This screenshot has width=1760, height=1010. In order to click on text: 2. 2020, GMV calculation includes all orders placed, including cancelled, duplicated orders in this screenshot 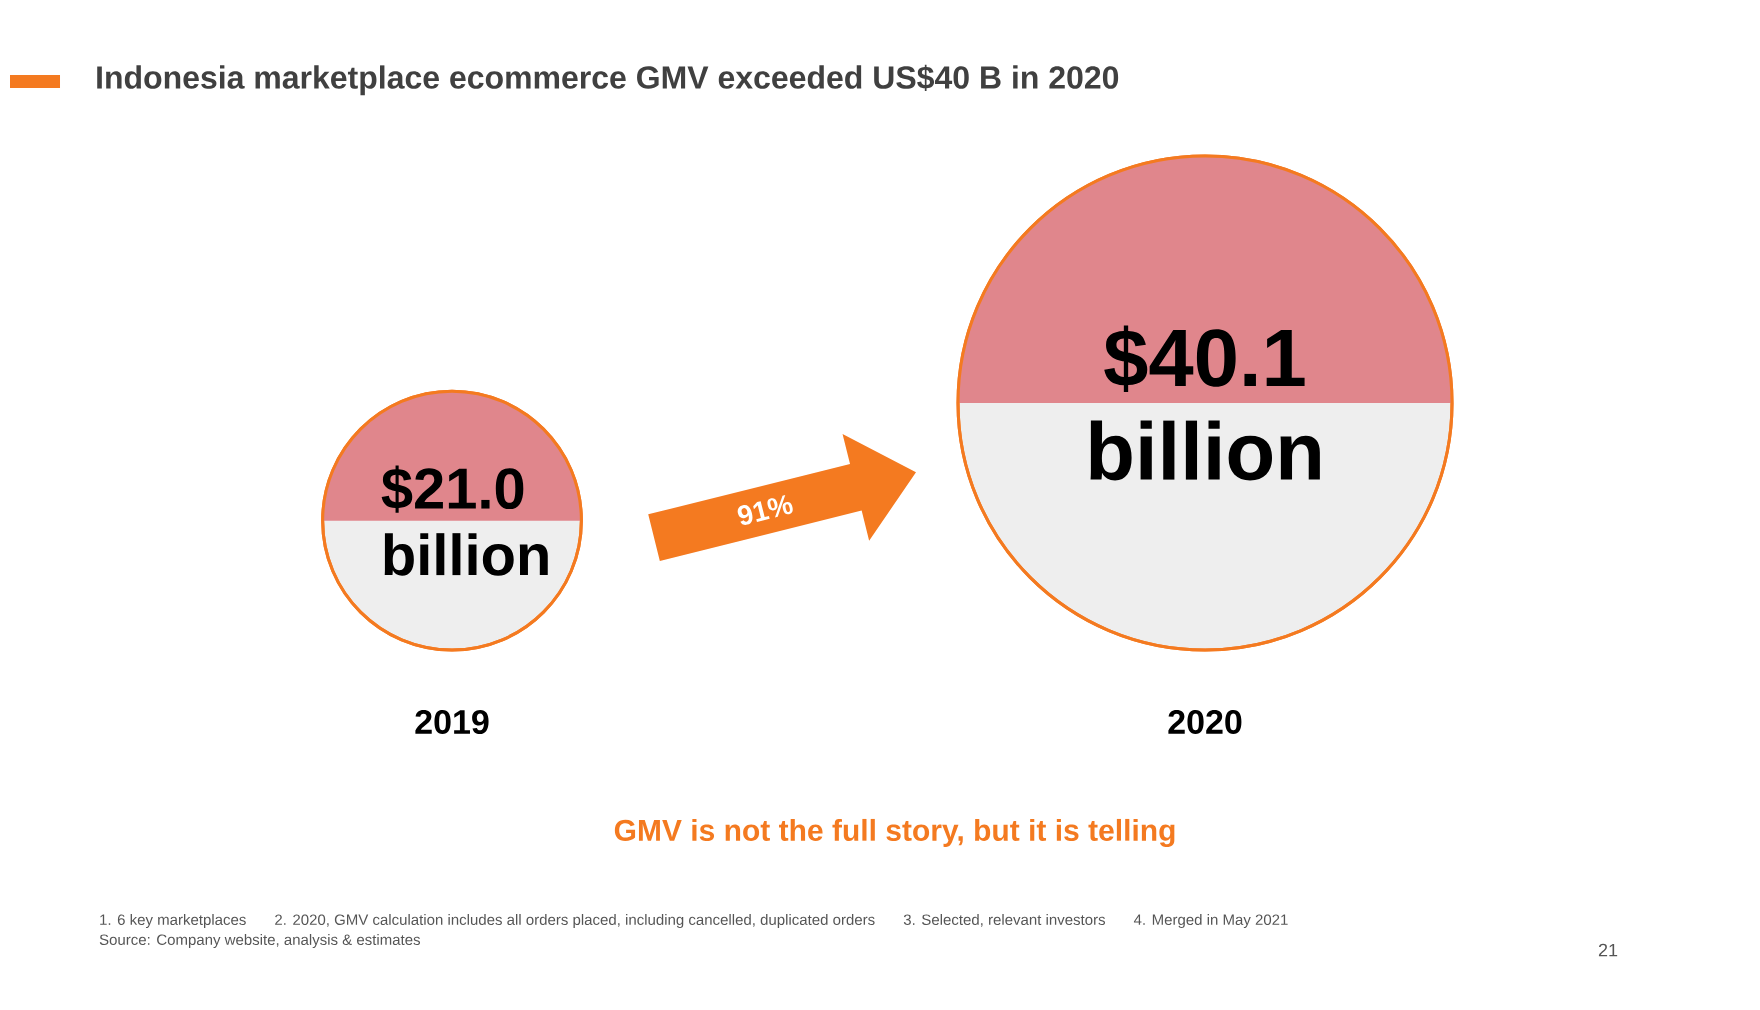, I will do `click(575, 921)`.